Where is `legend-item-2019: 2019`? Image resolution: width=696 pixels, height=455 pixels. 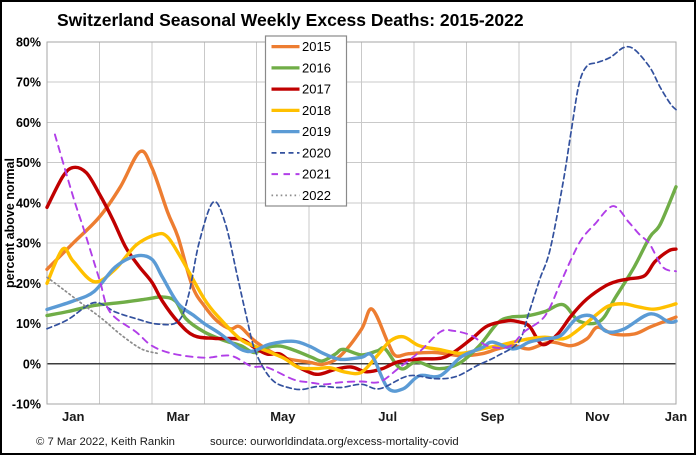
legend-item-2019: 2019 is located at coordinates (301, 131).